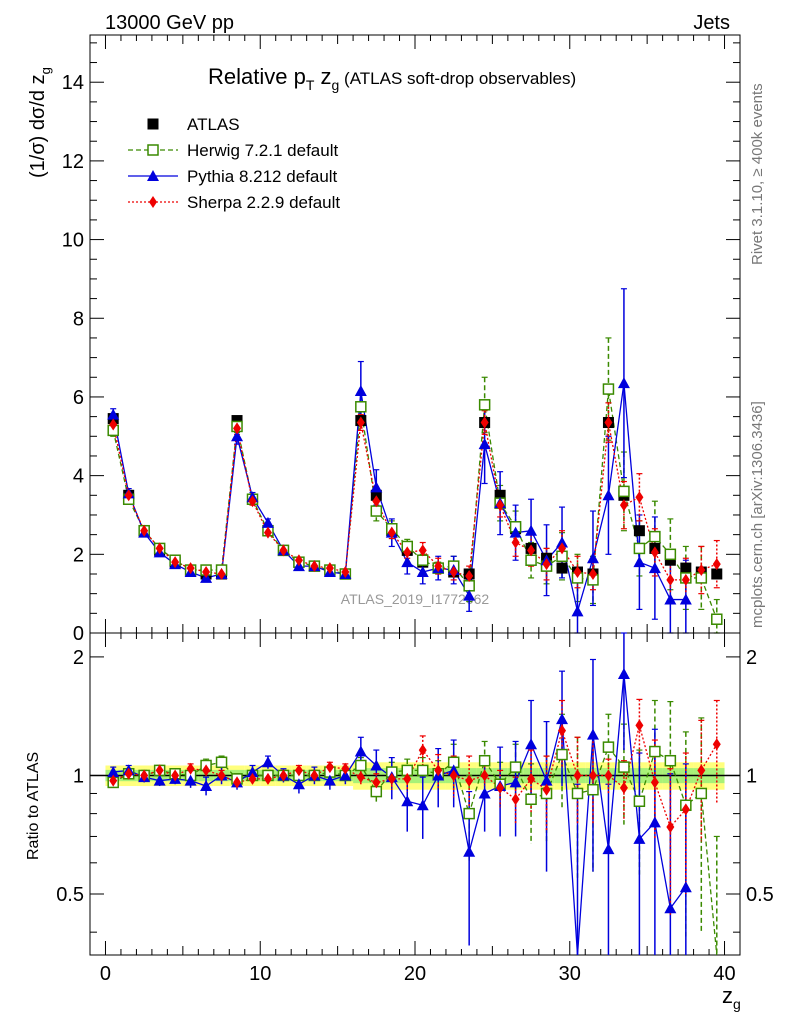  Describe the element at coordinates (78, 555) in the screenshot. I see `y-tick-label: 2` at that location.